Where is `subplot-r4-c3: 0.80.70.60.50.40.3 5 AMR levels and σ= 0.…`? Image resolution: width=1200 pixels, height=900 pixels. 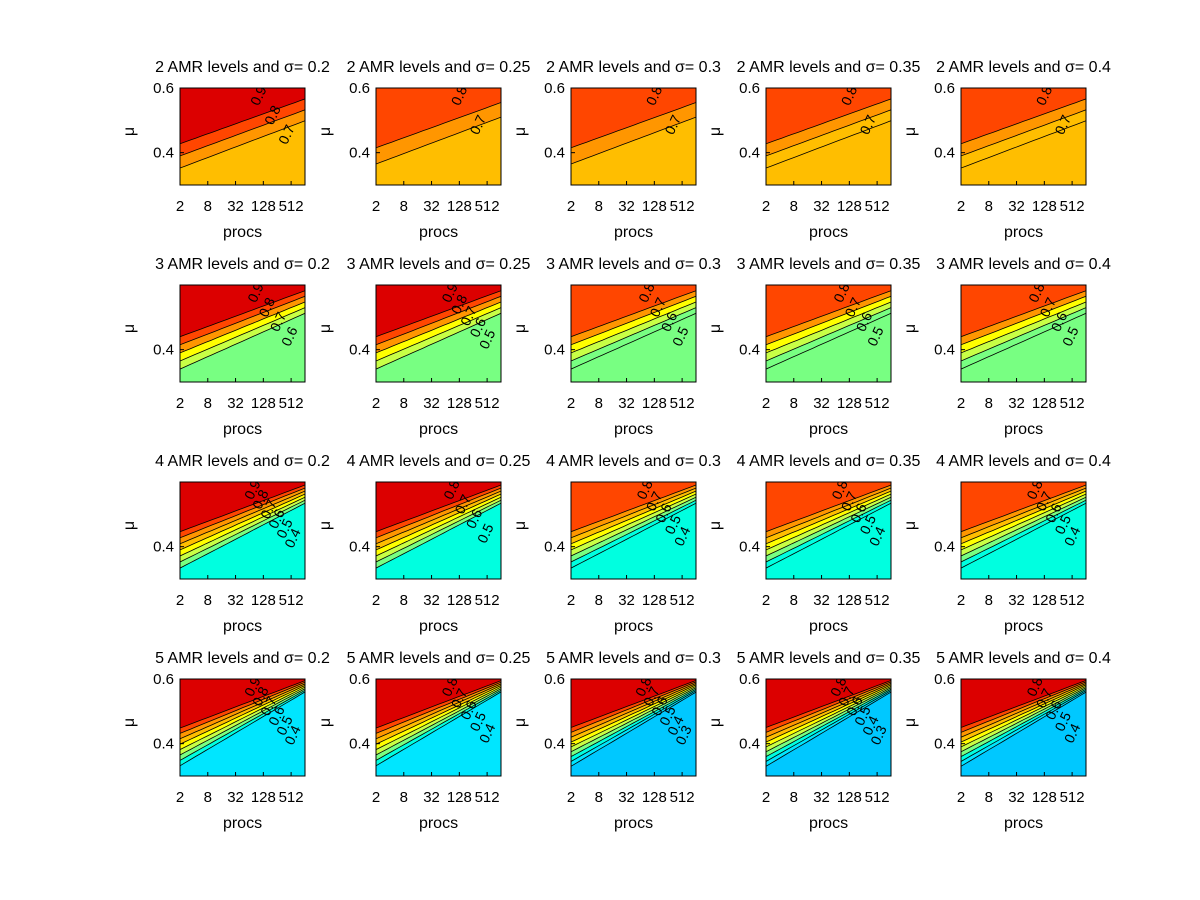 subplot-r4-c3: 0.80.70.60.50.40.3 5 AMR levels and σ= 0.… is located at coordinates (616, 741).